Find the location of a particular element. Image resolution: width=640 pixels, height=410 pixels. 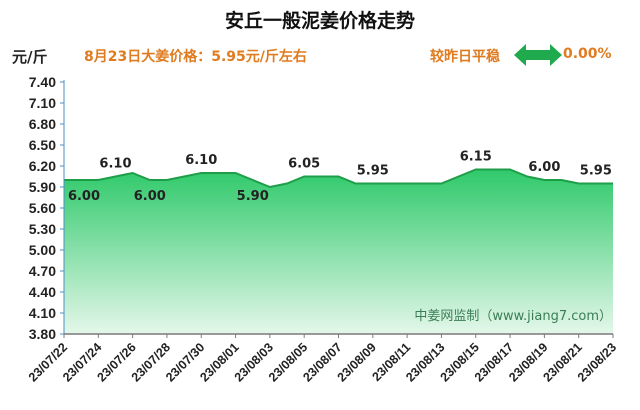

y-tick-label: 6.80 is located at coordinates (42, 124).